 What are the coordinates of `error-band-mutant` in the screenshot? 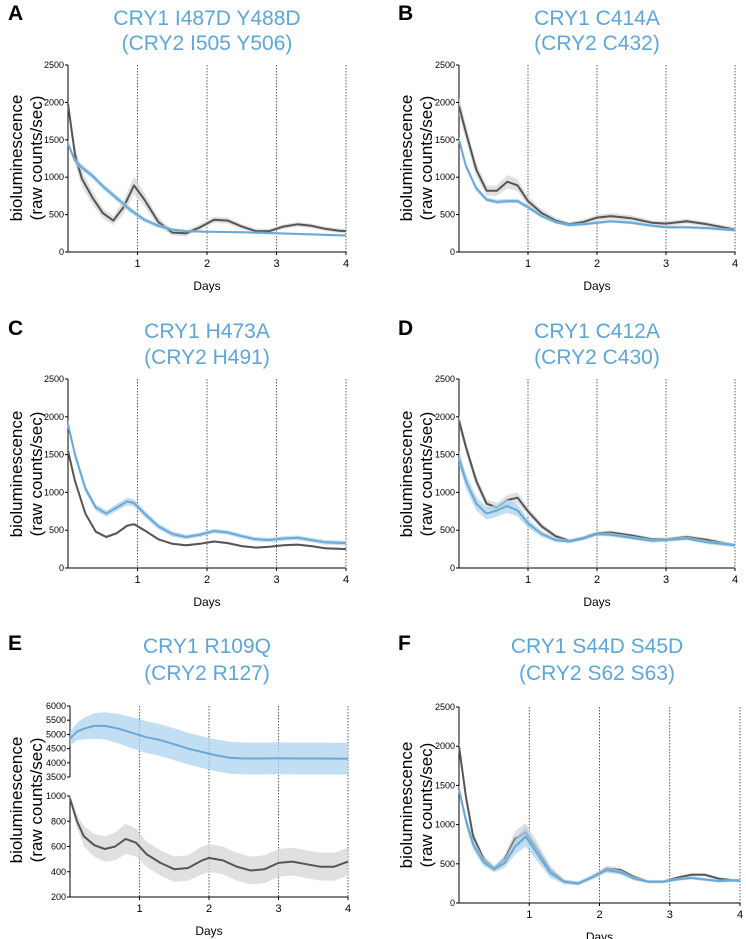 It's located at (207, 188).